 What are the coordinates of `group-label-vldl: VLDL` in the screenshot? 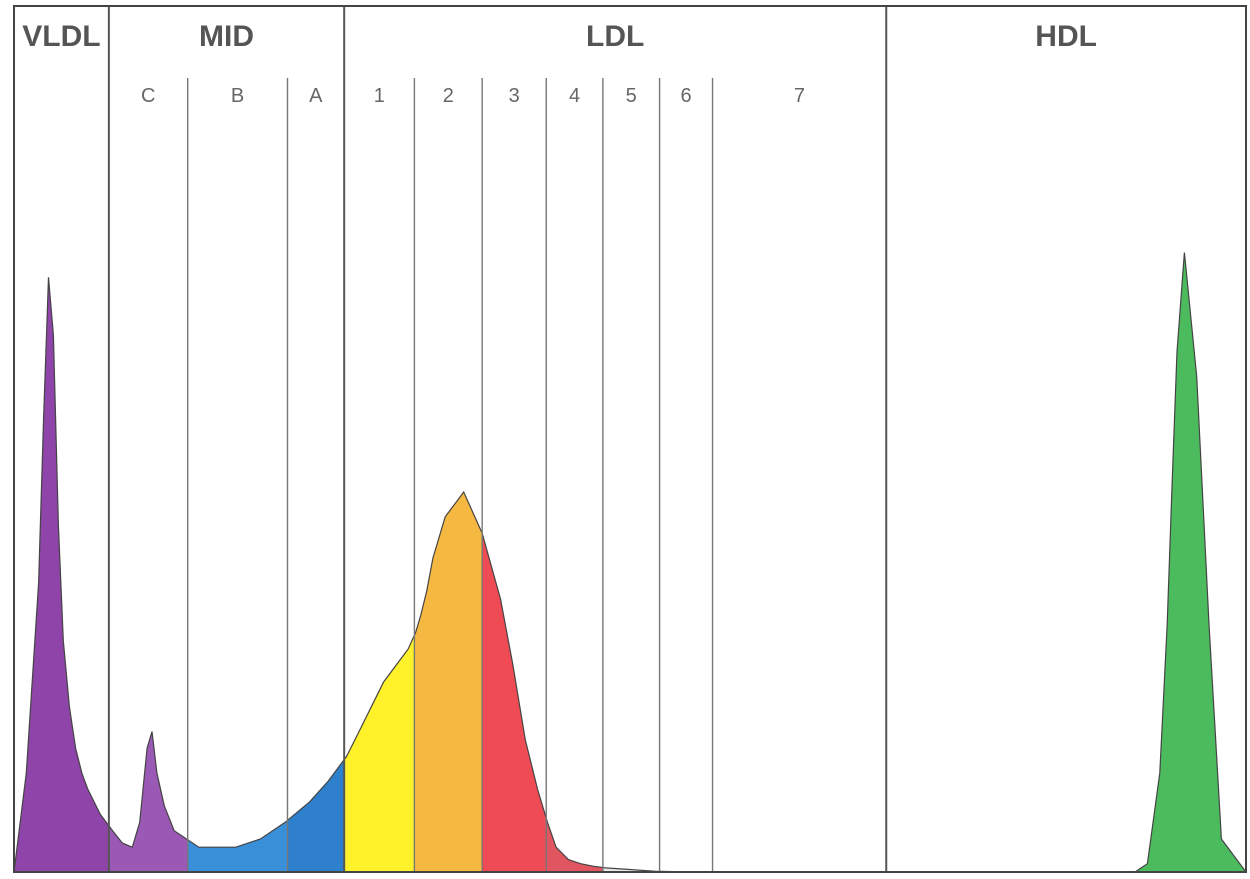 It's located at (61, 36).